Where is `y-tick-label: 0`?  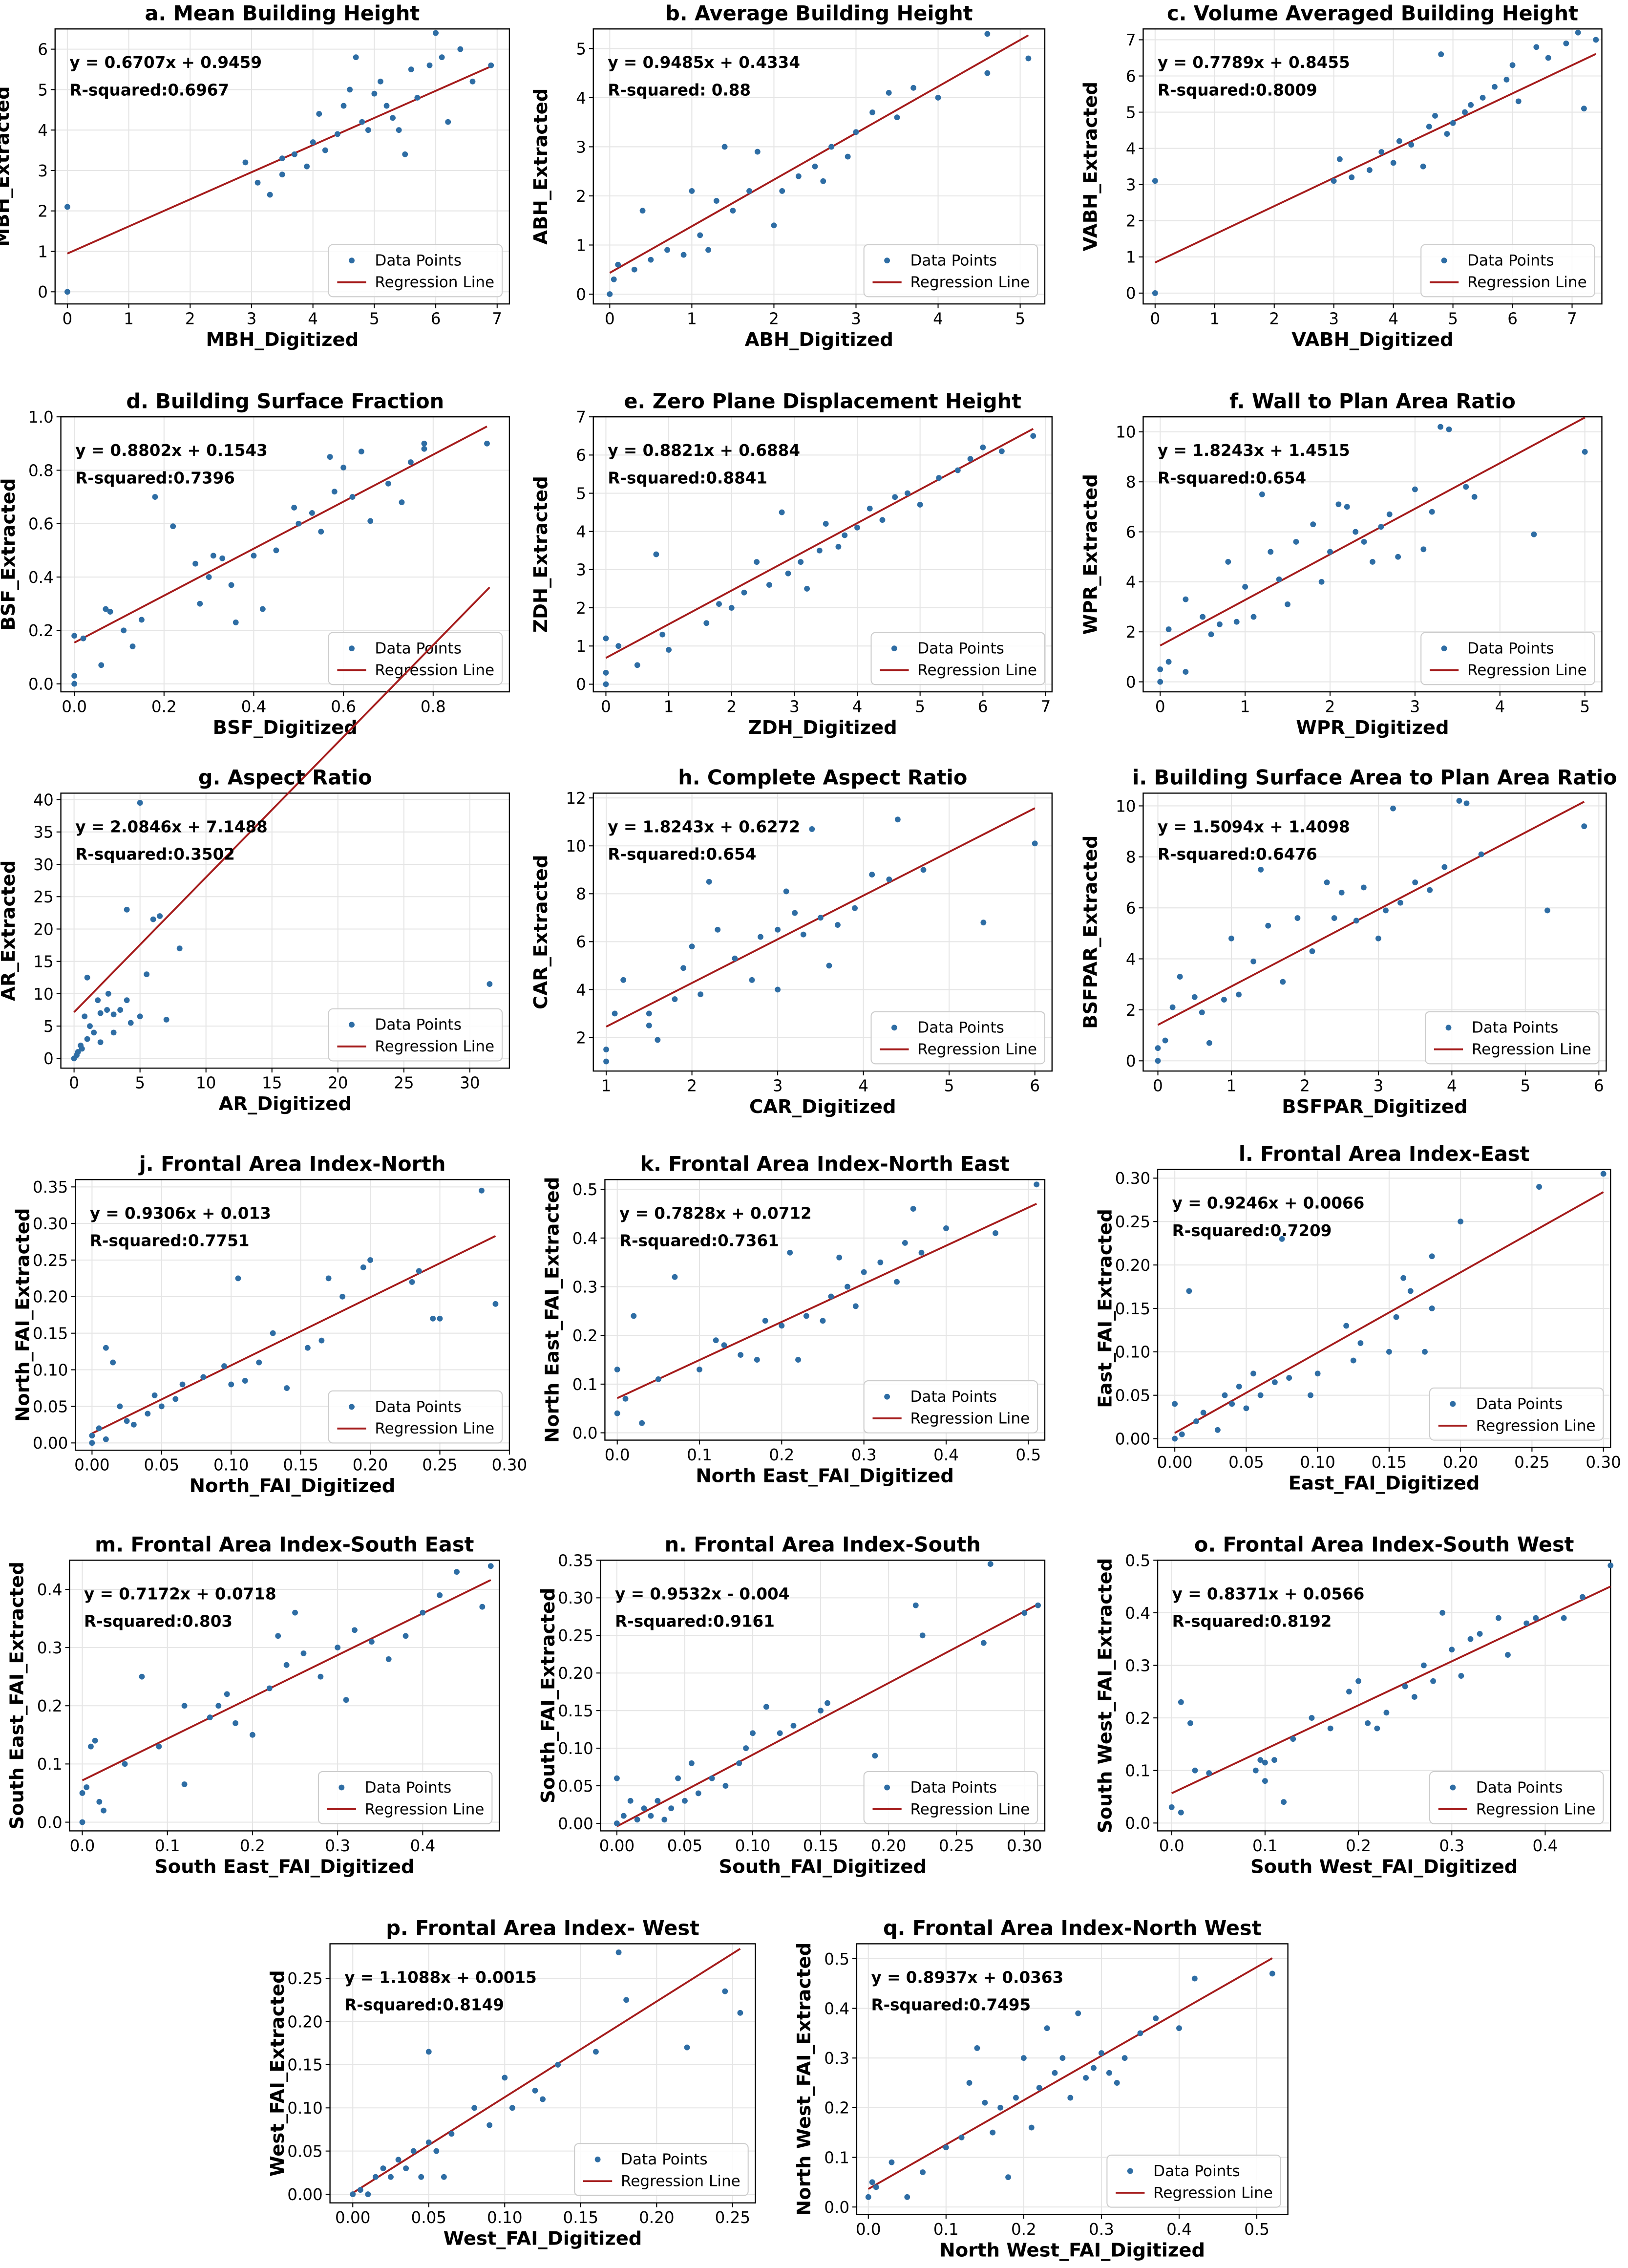
y-tick-label: 0 is located at coordinates (581, 684).